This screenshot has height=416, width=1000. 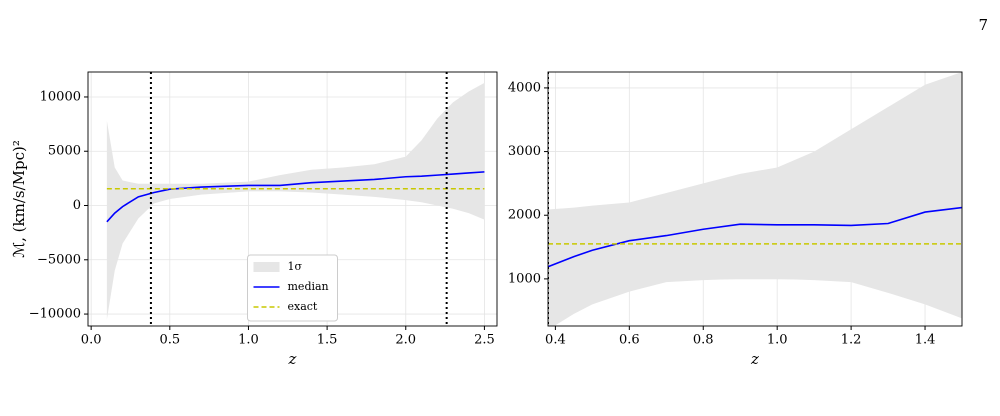 What do you see at coordinates (59, 259) in the screenshot?
I see `y-tick-label: −5000` at bounding box center [59, 259].